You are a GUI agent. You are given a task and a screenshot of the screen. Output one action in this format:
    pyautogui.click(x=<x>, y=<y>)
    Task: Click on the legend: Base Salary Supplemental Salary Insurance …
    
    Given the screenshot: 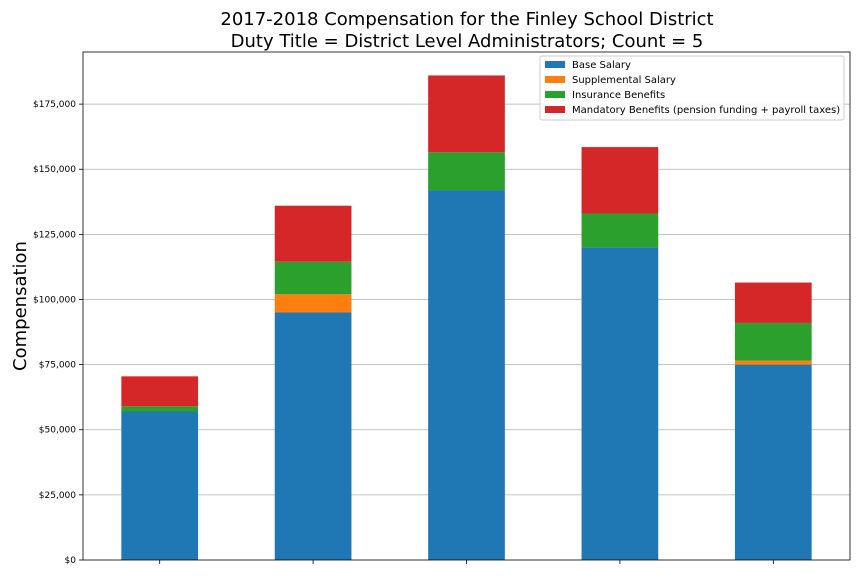 What is the action you would take?
    pyautogui.click(x=692, y=88)
    